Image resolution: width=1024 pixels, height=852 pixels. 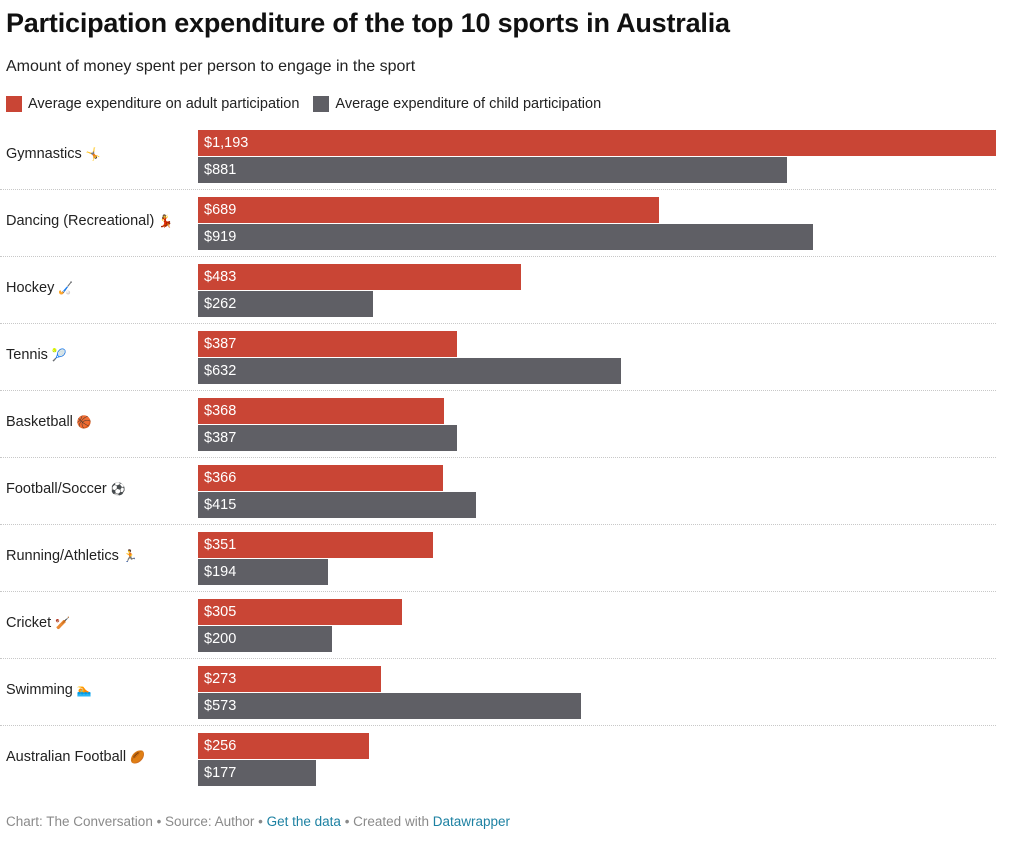 I want to click on bar-child: $632, so click(x=409, y=371).